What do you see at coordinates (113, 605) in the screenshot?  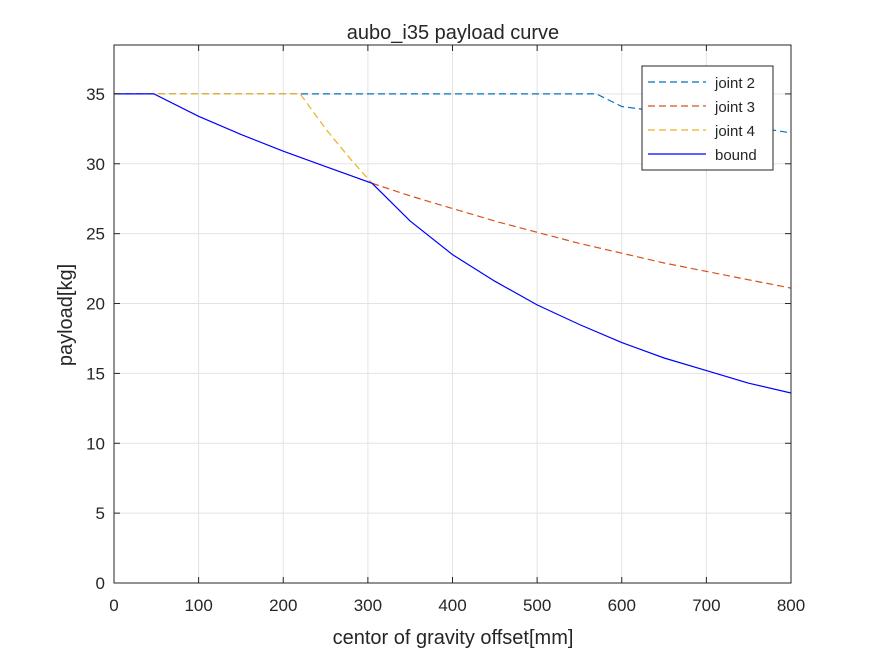 I see `x-tick-label: 0` at bounding box center [113, 605].